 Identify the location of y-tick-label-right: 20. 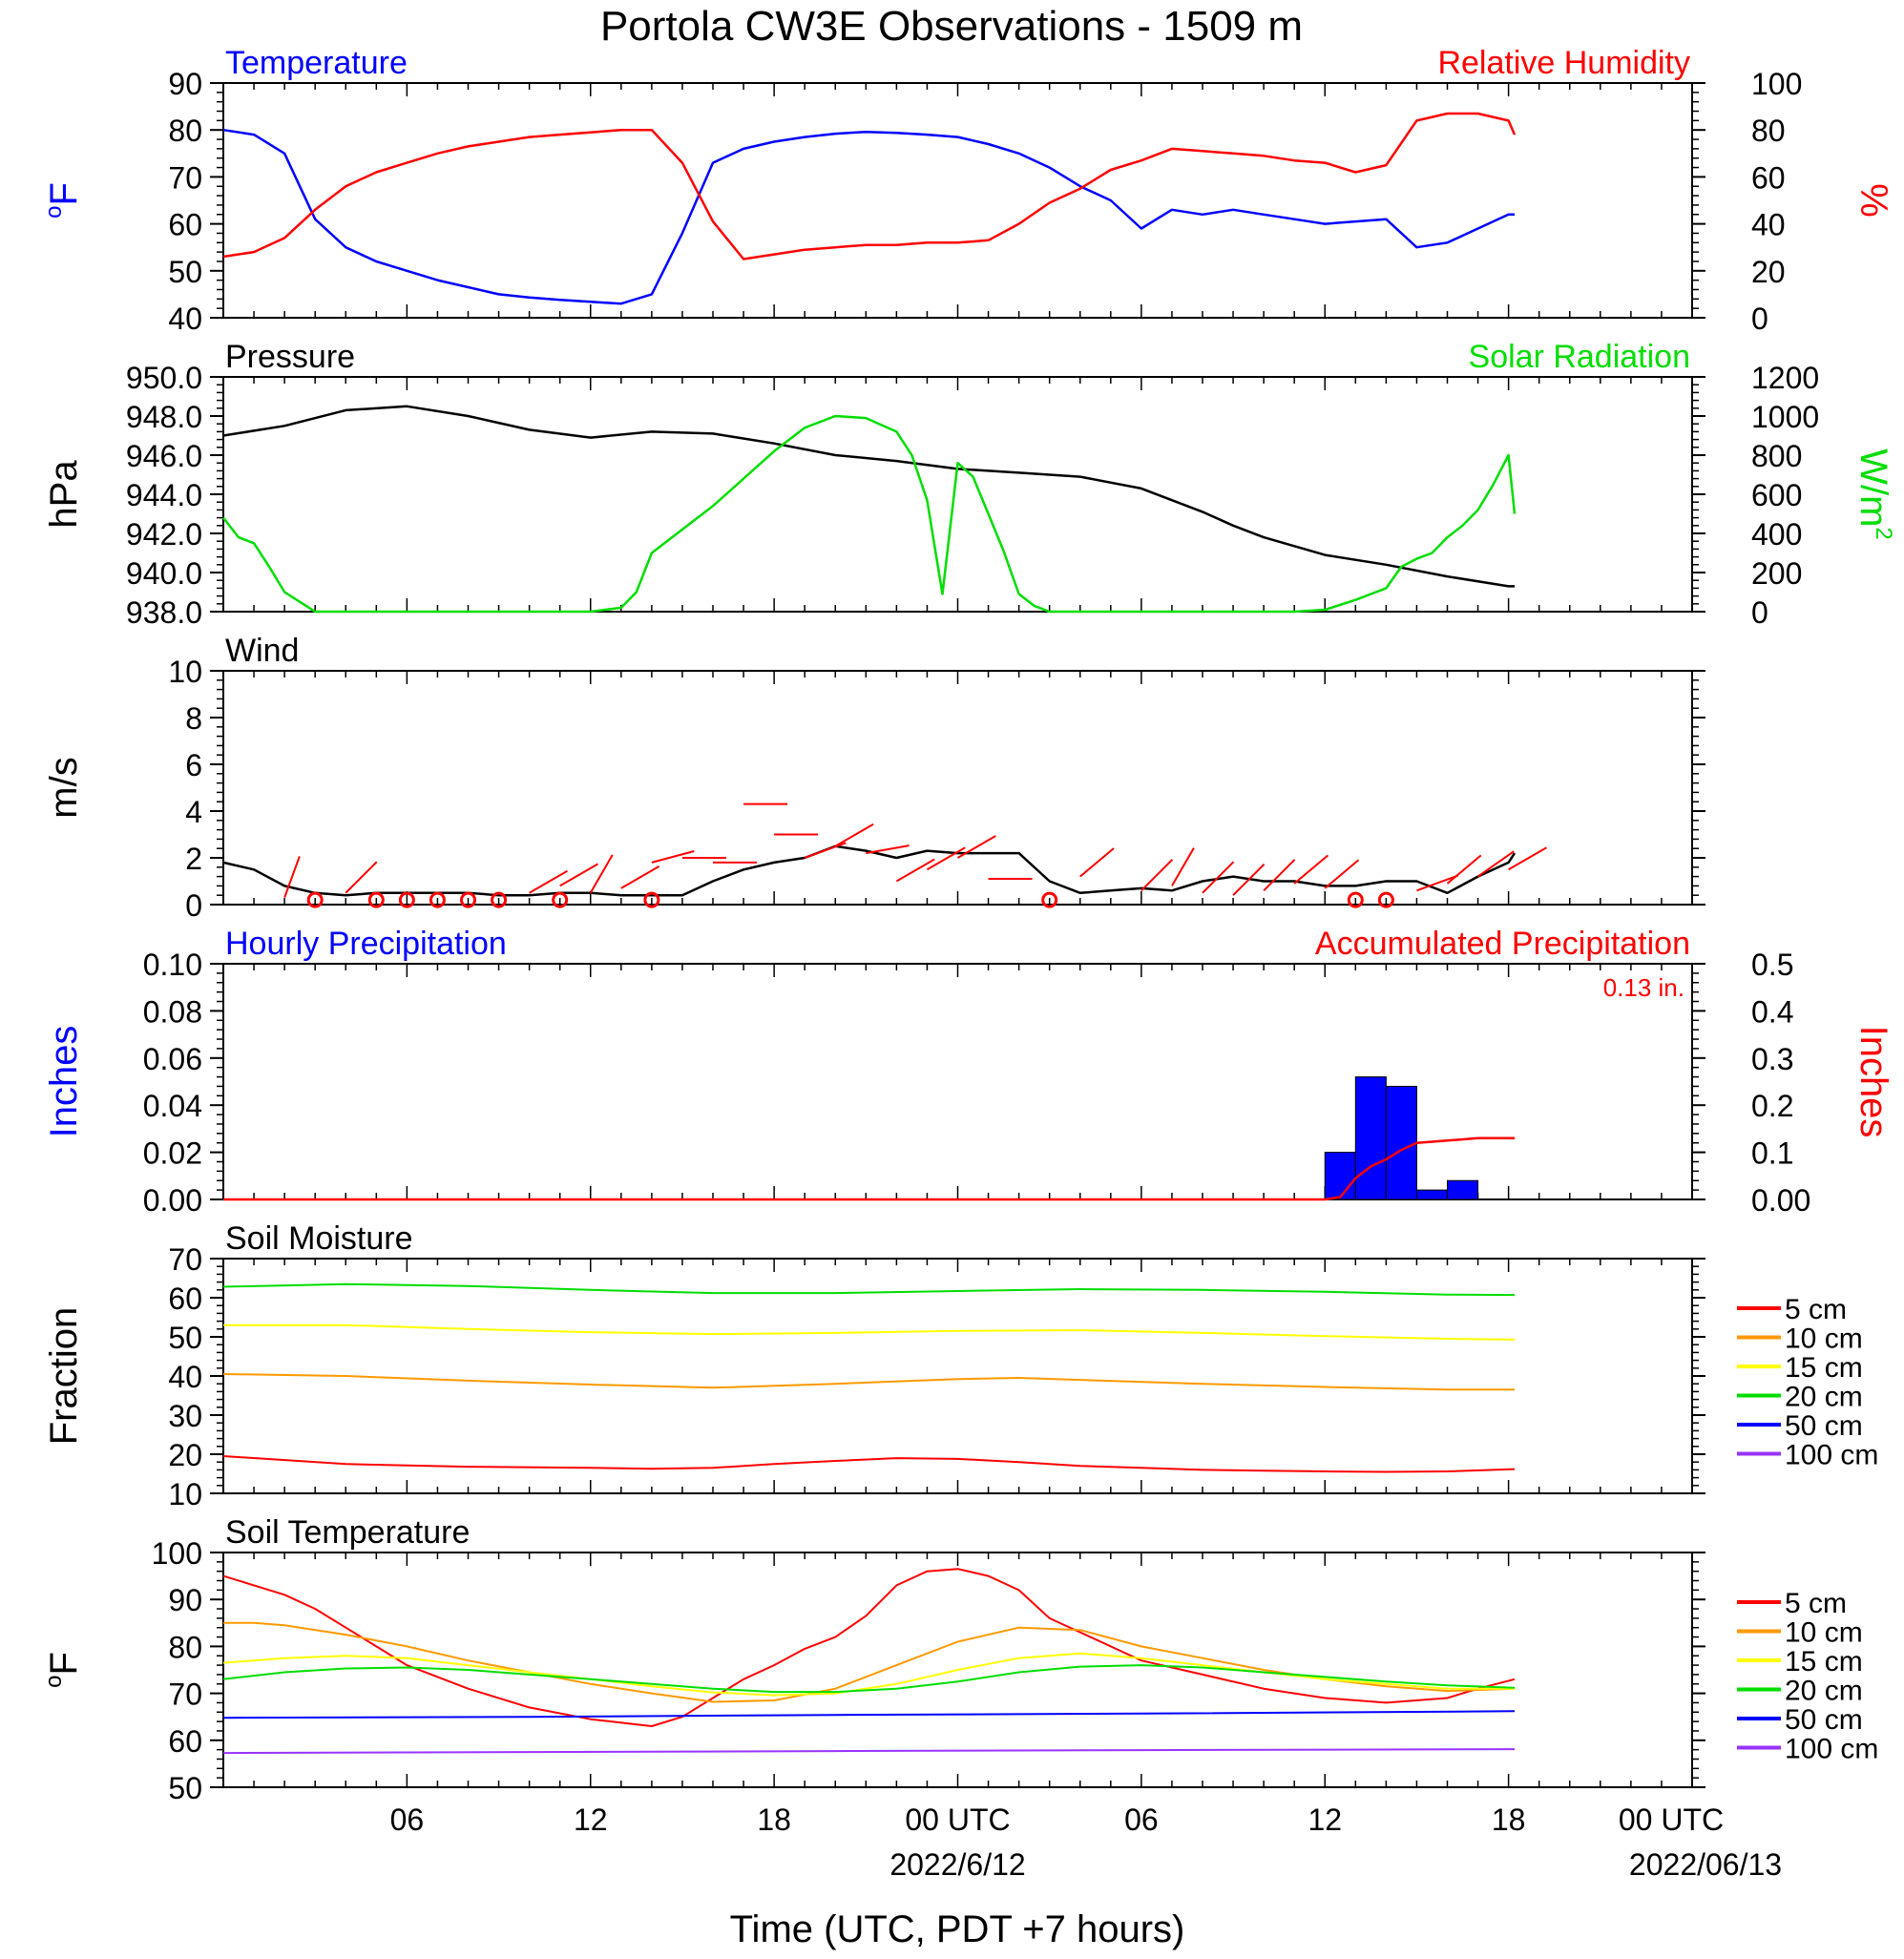
(1768, 272).